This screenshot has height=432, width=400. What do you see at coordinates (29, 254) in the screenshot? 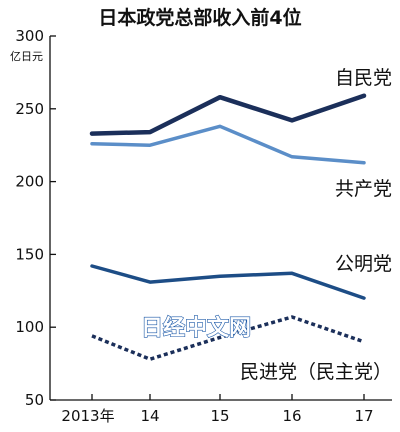
I see `y-tick-label: 150` at bounding box center [29, 254].